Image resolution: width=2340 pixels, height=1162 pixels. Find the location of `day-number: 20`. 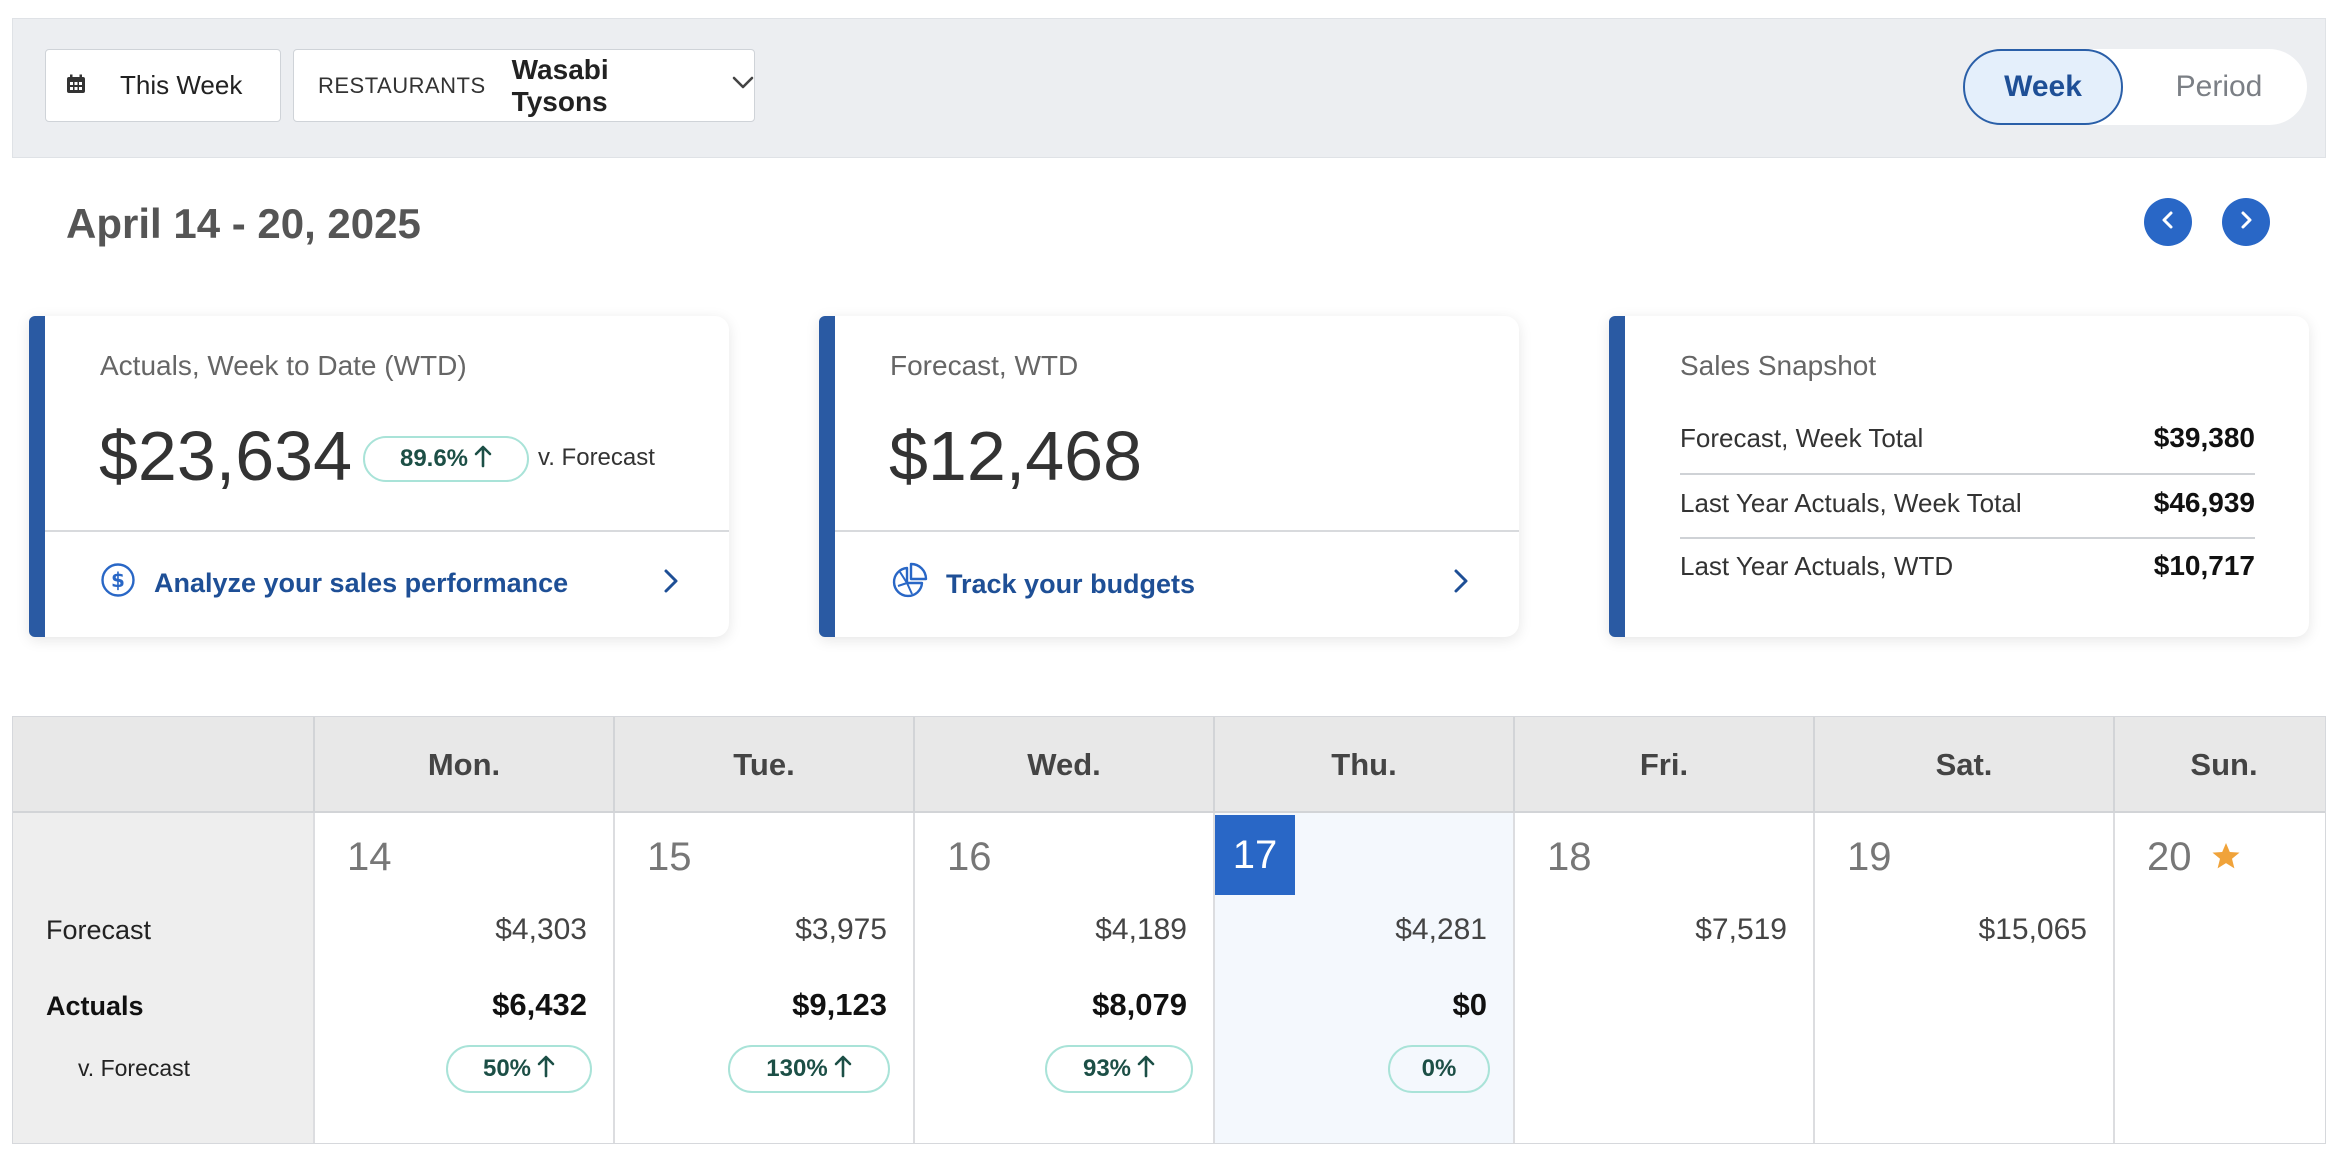

day-number: 20 is located at coordinates (2169, 857).